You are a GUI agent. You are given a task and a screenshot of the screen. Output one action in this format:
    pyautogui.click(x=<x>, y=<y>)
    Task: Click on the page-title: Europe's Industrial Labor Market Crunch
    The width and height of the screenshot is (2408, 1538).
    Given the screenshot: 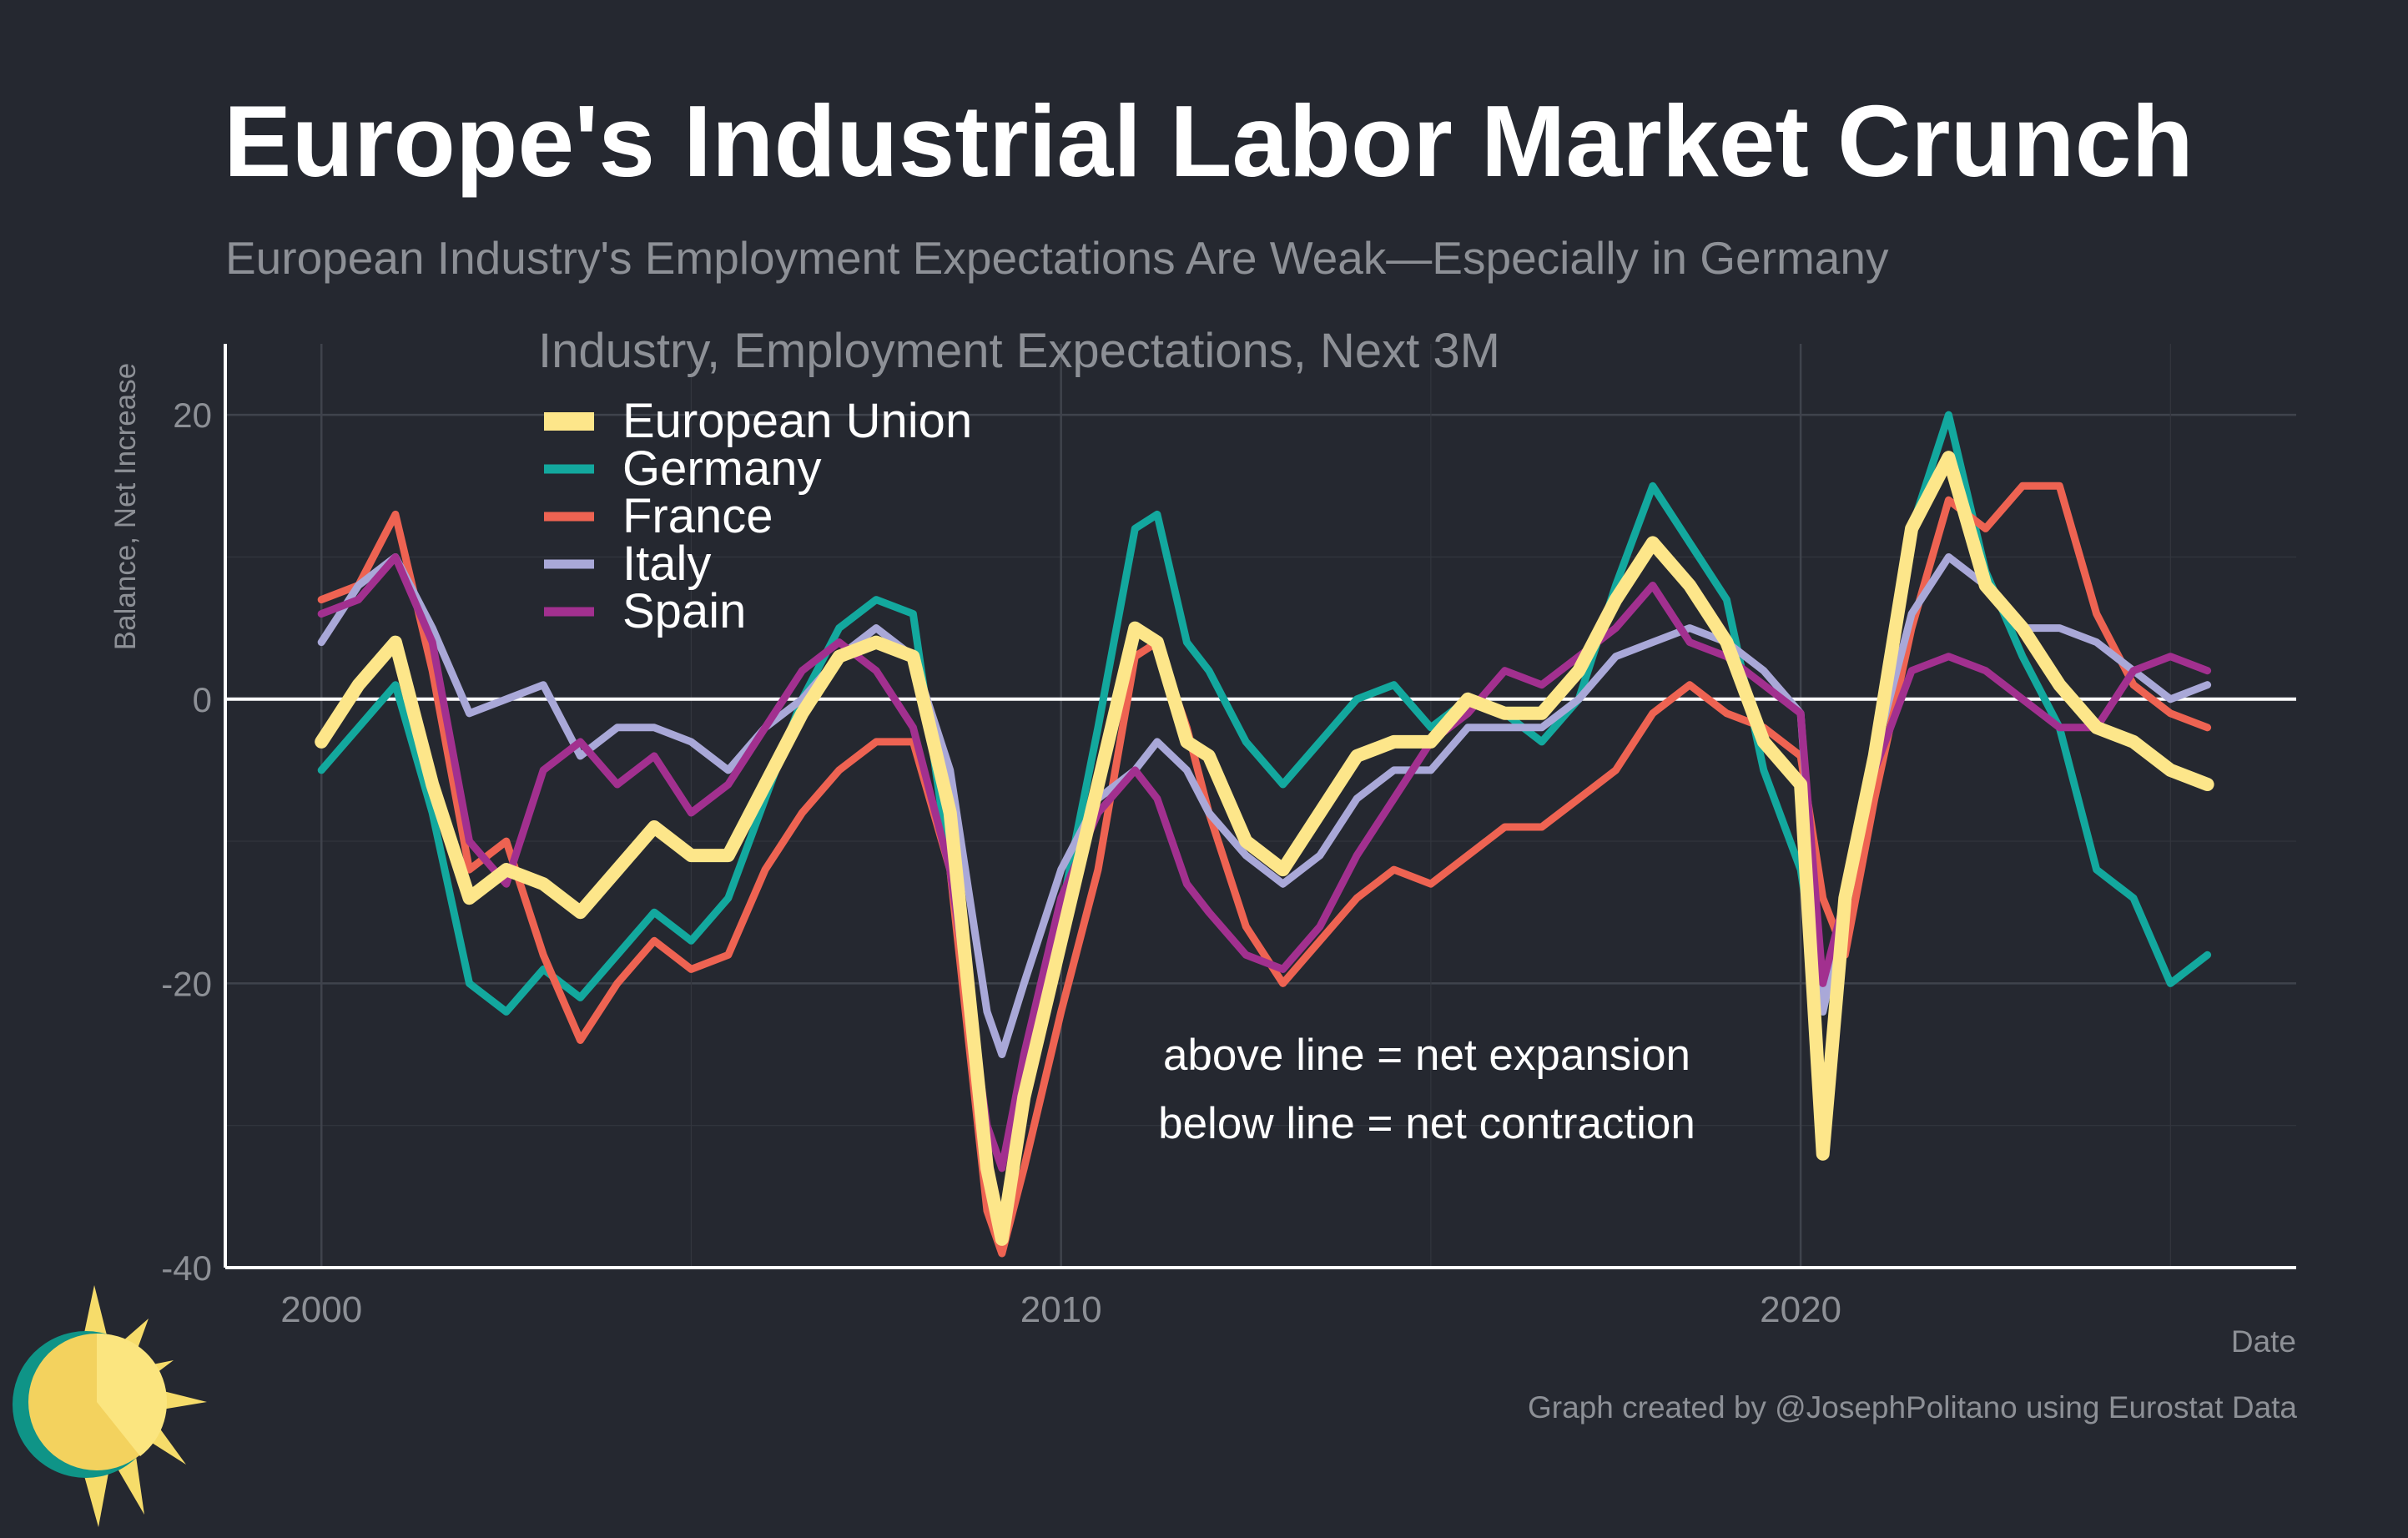 What is the action you would take?
    pyautogui.click(x=1209, y=141)
    